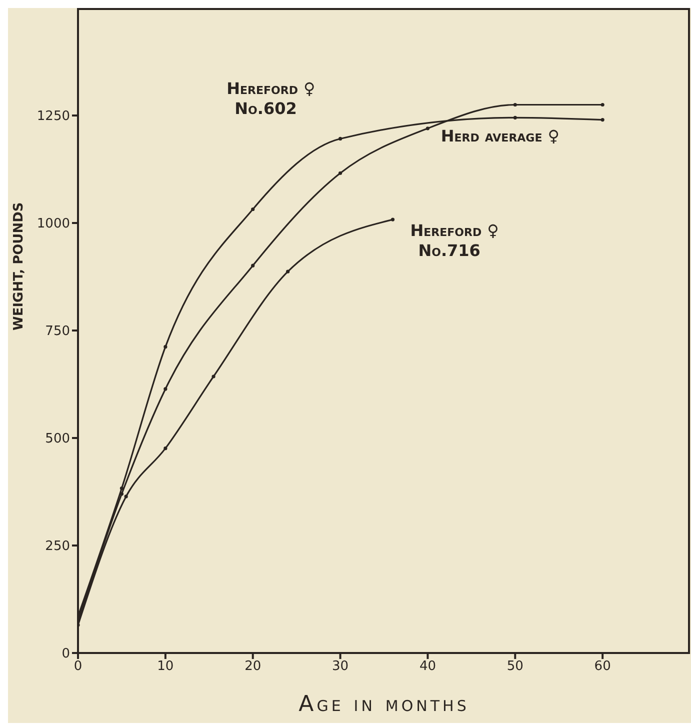 Image resolution: width=691 pixels, height=725 pixels. I want to click on y-tick-label: 0, so click(66, 654).